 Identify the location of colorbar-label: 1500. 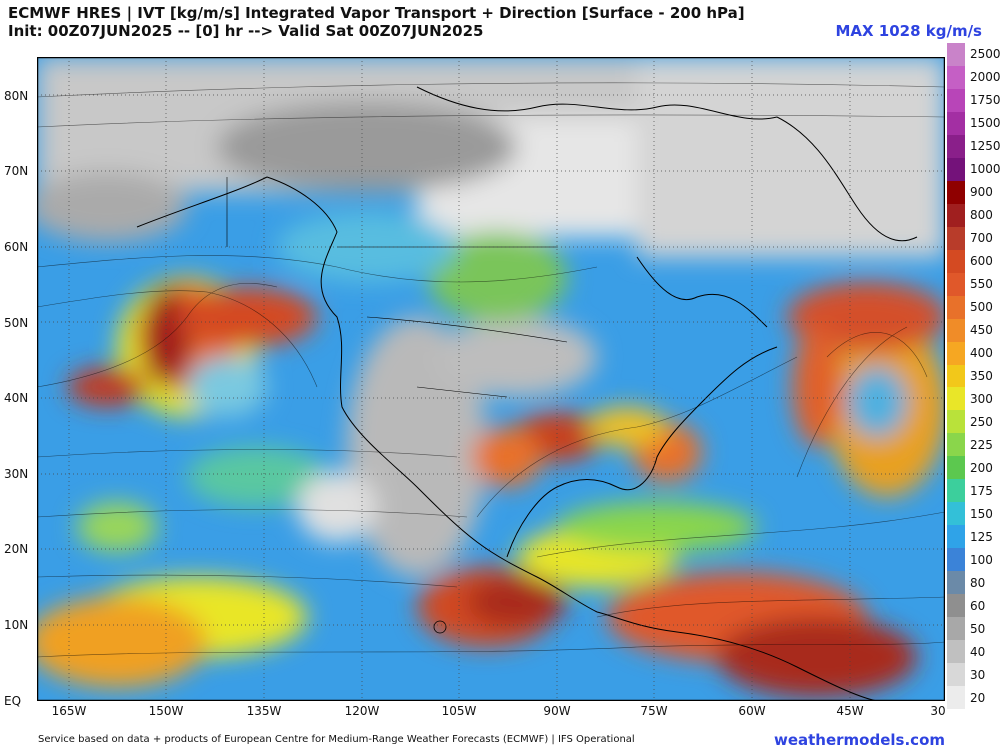
(985, 123).